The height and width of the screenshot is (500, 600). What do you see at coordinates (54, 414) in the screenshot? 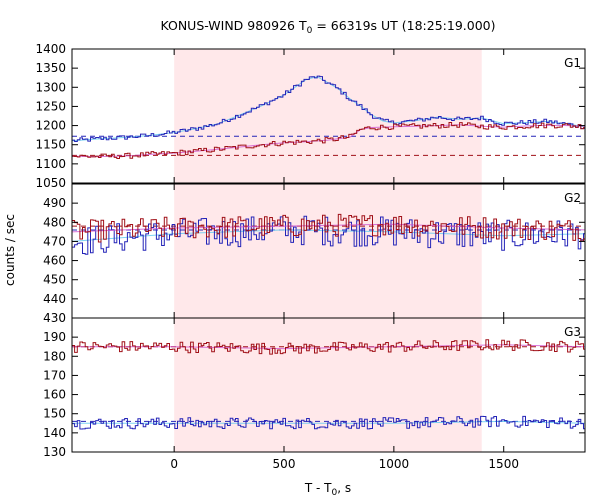
I see `y-tick-label: 150` at bounding box center [54, 414].